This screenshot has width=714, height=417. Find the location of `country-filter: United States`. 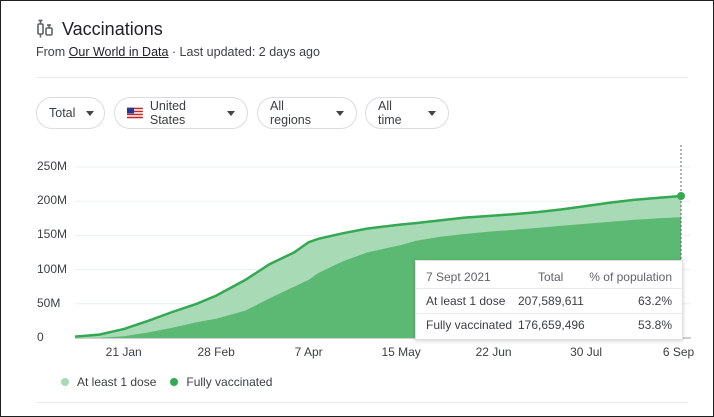

country-filter: United States is located at coordinates (181, 113).